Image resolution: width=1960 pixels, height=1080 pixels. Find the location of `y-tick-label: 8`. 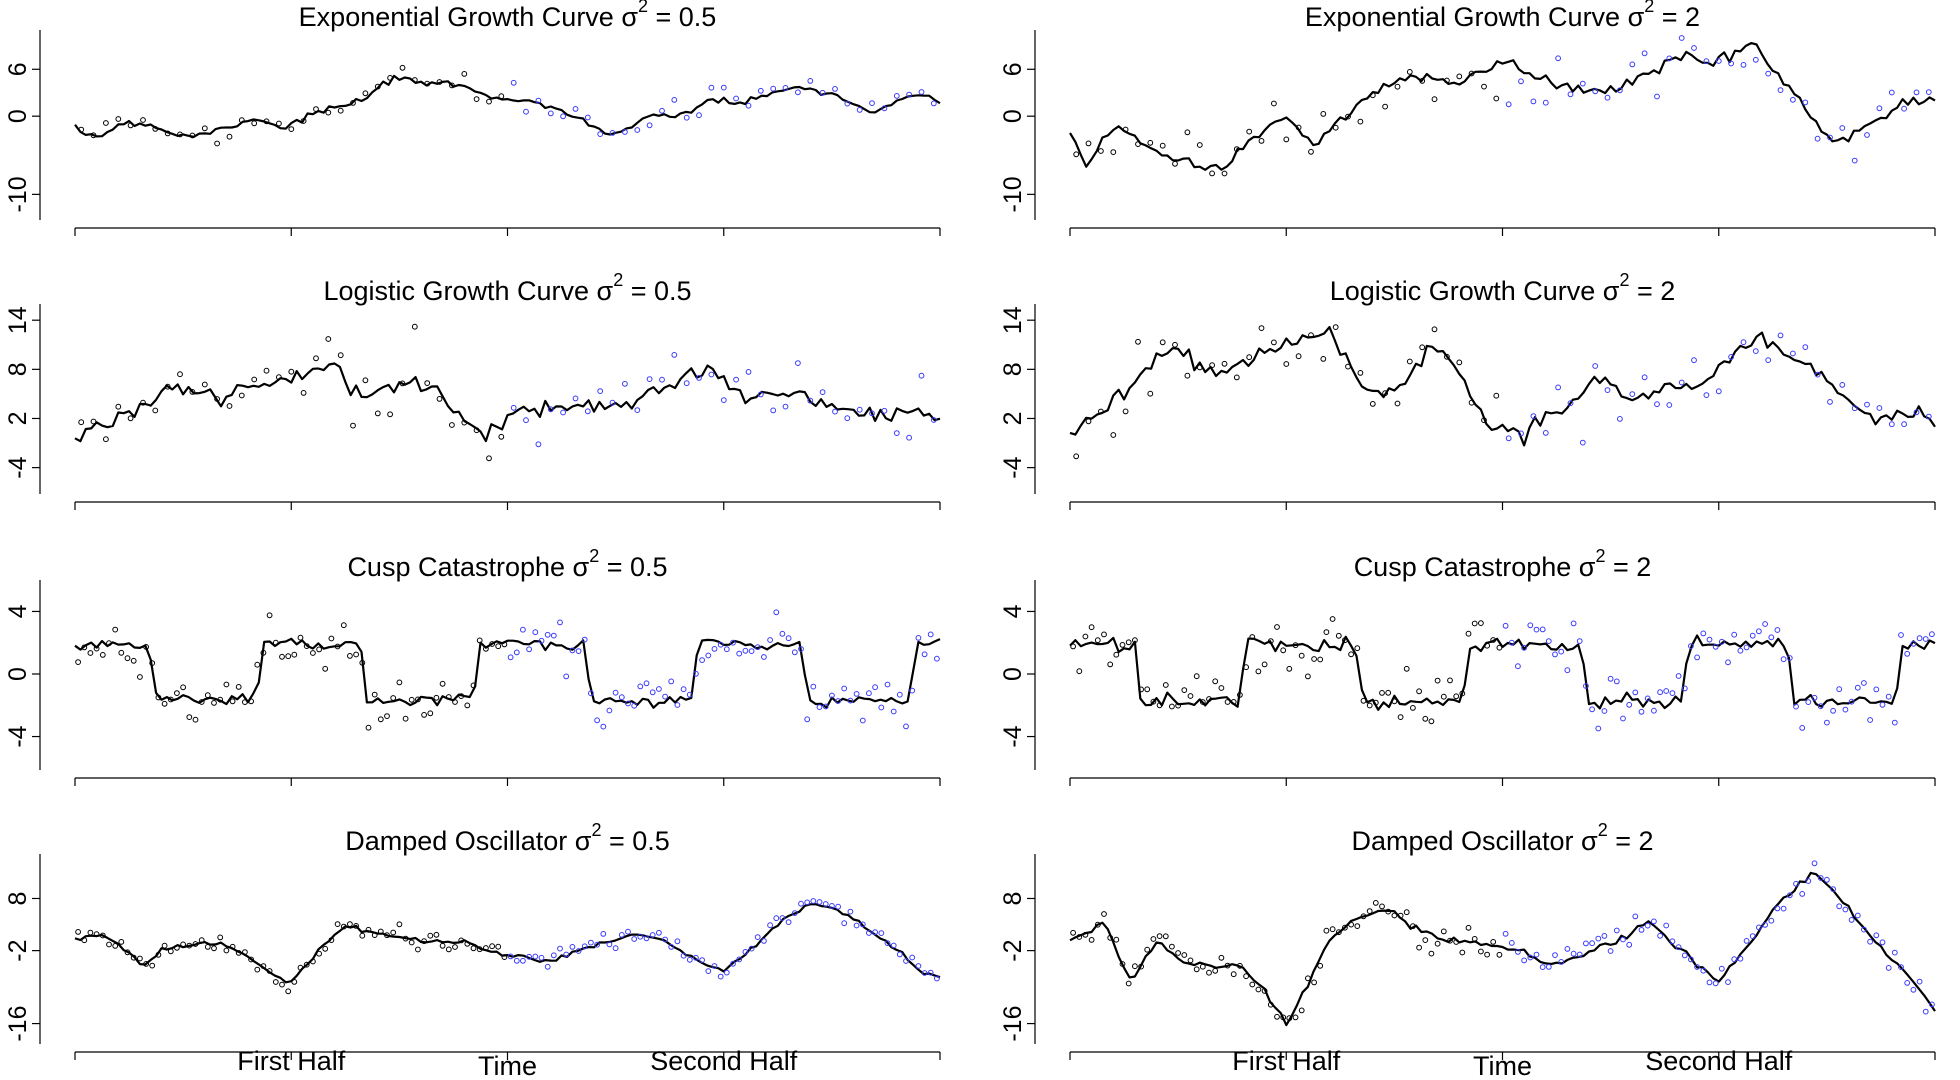

y-tick-label: 8 is located at coordinates (18, 369).